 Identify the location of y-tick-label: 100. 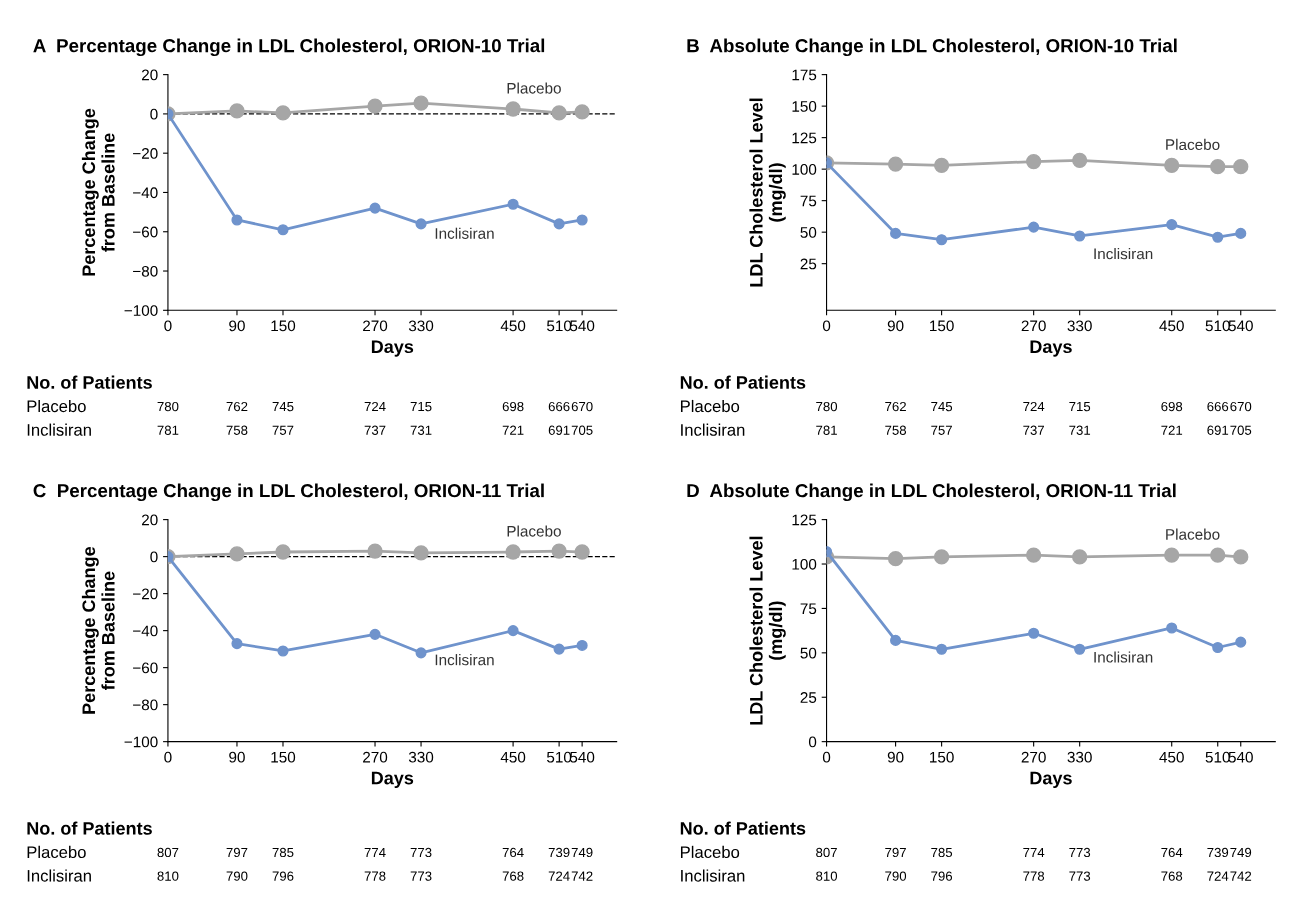
(804, 169).